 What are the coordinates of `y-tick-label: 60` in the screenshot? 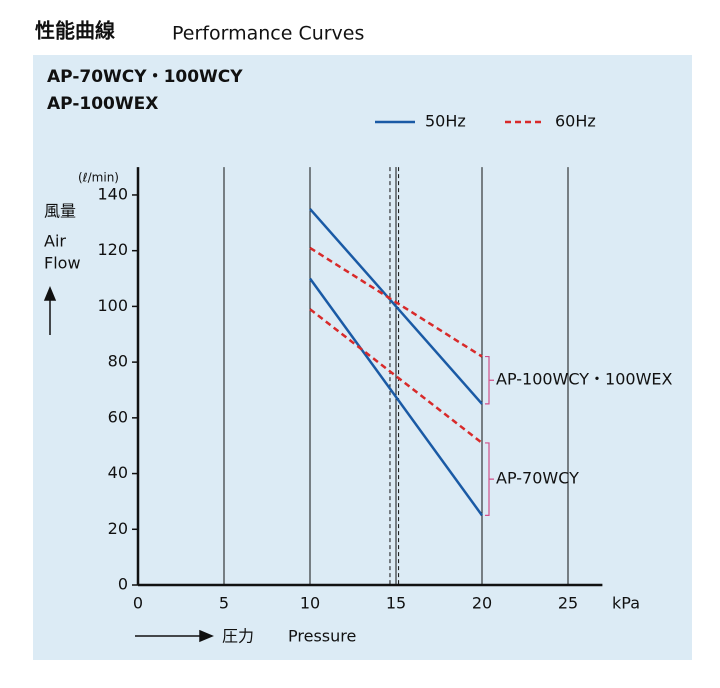 It's located at (118, 416).